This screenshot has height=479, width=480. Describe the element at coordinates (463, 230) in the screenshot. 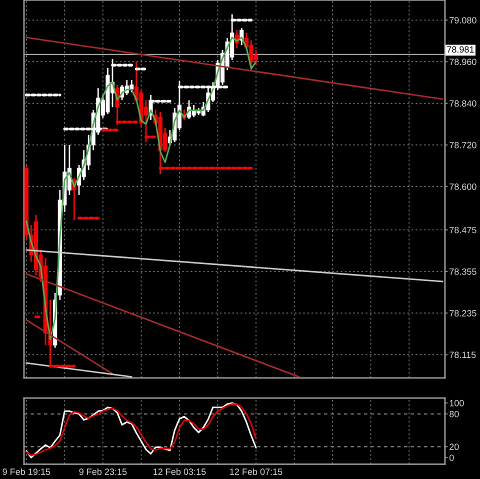

I see `y-tick-label: 78.475` at that location.